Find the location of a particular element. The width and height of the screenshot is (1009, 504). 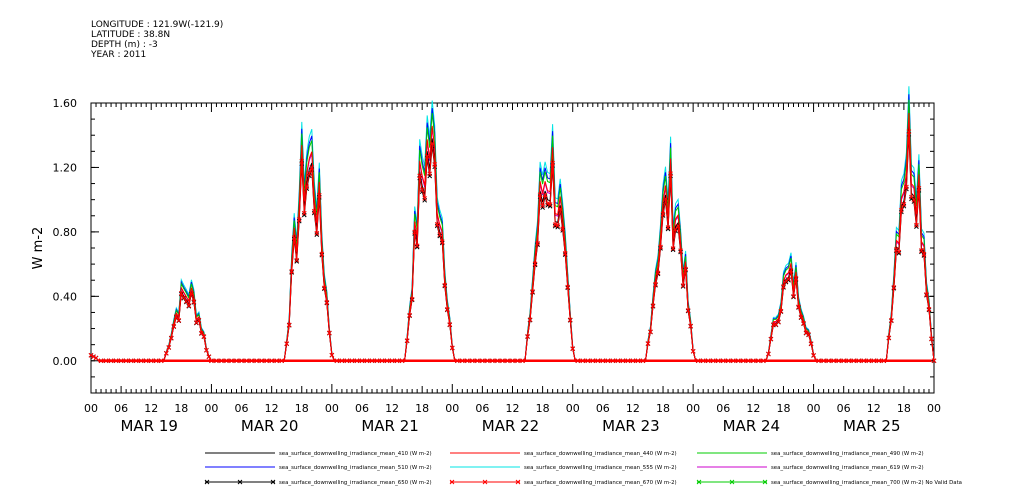

y-axis-label: W m-2 is located at coordinates (38, 248).